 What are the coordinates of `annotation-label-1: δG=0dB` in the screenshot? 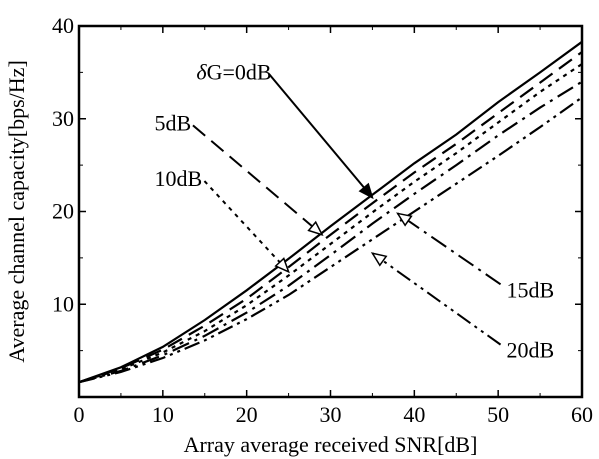 It's located at (233, 71).